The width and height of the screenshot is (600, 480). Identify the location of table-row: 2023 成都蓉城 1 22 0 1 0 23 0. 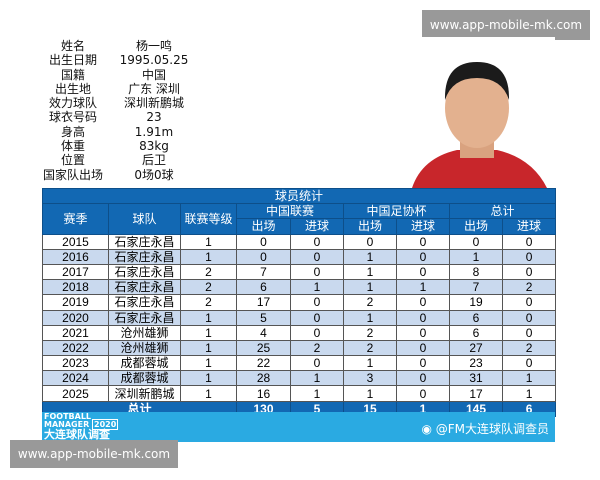
(299, 363).